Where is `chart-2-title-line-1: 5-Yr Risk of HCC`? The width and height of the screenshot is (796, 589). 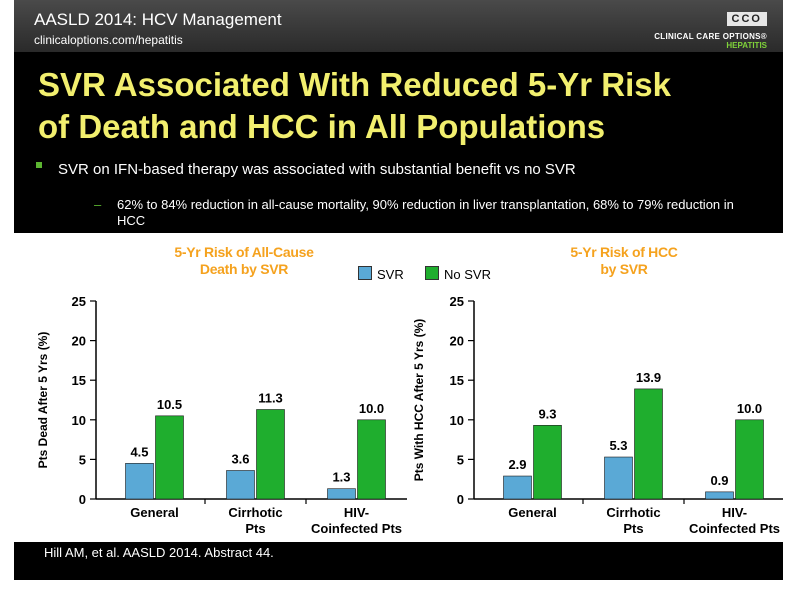
chart-2-title-line-1: 5-Yr Risk of HCC is located at coordinates (624, 252).